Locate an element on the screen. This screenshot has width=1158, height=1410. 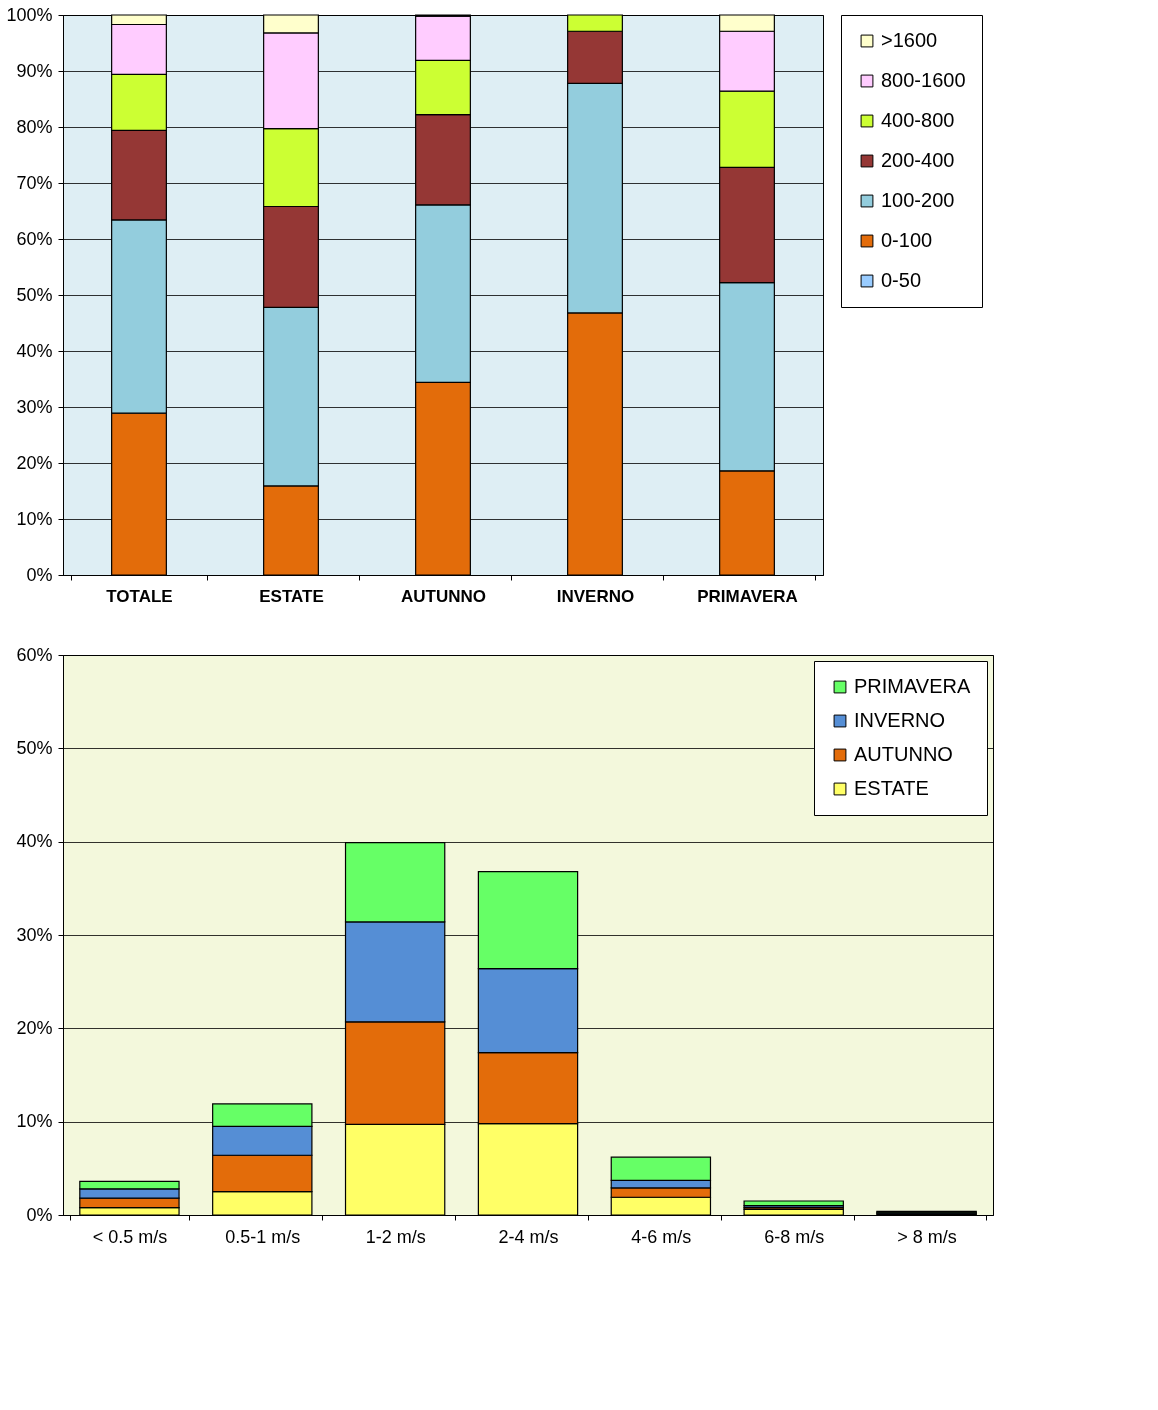
legend-label: 400-800 is located at coordinates (918, 120).